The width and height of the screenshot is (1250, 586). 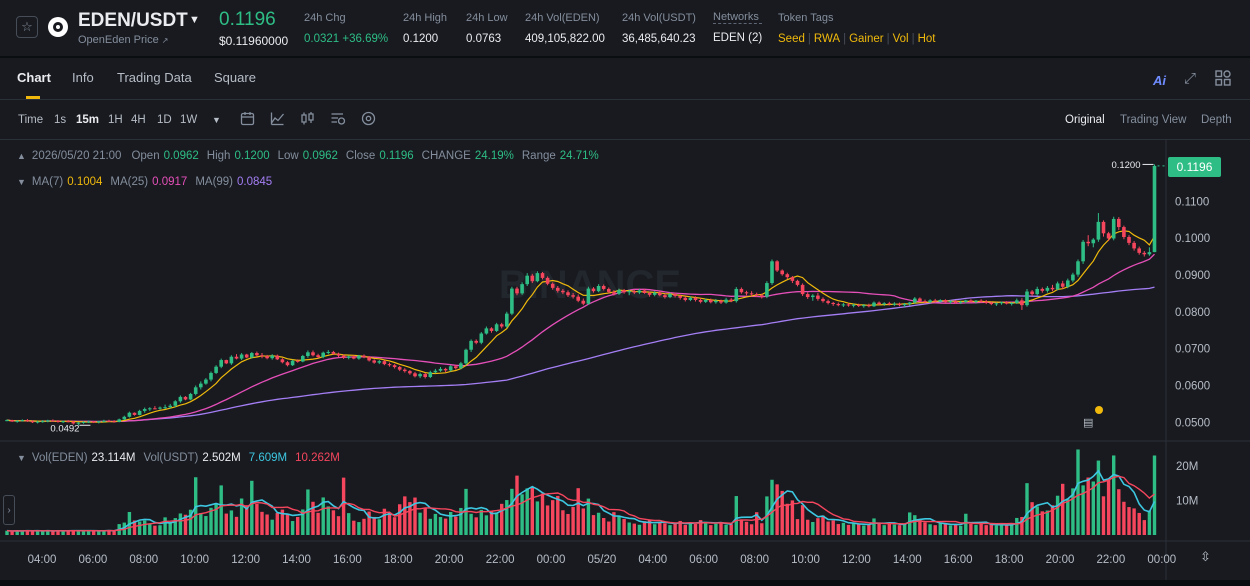 What do you see at coordinates (900, 39) in the screenshot?
I see `tag-vol: Vol` at bounding box center [900, 39].